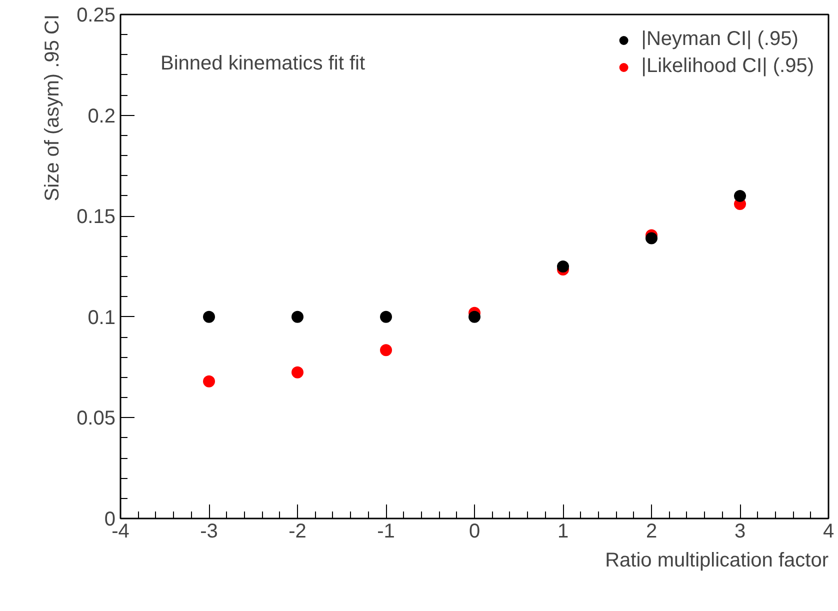 The height and width of the screenshot is (611, 838). Describe the element at coordinates (209, 531) in the screenshot. I see `x-tick-label: -3` at that location.